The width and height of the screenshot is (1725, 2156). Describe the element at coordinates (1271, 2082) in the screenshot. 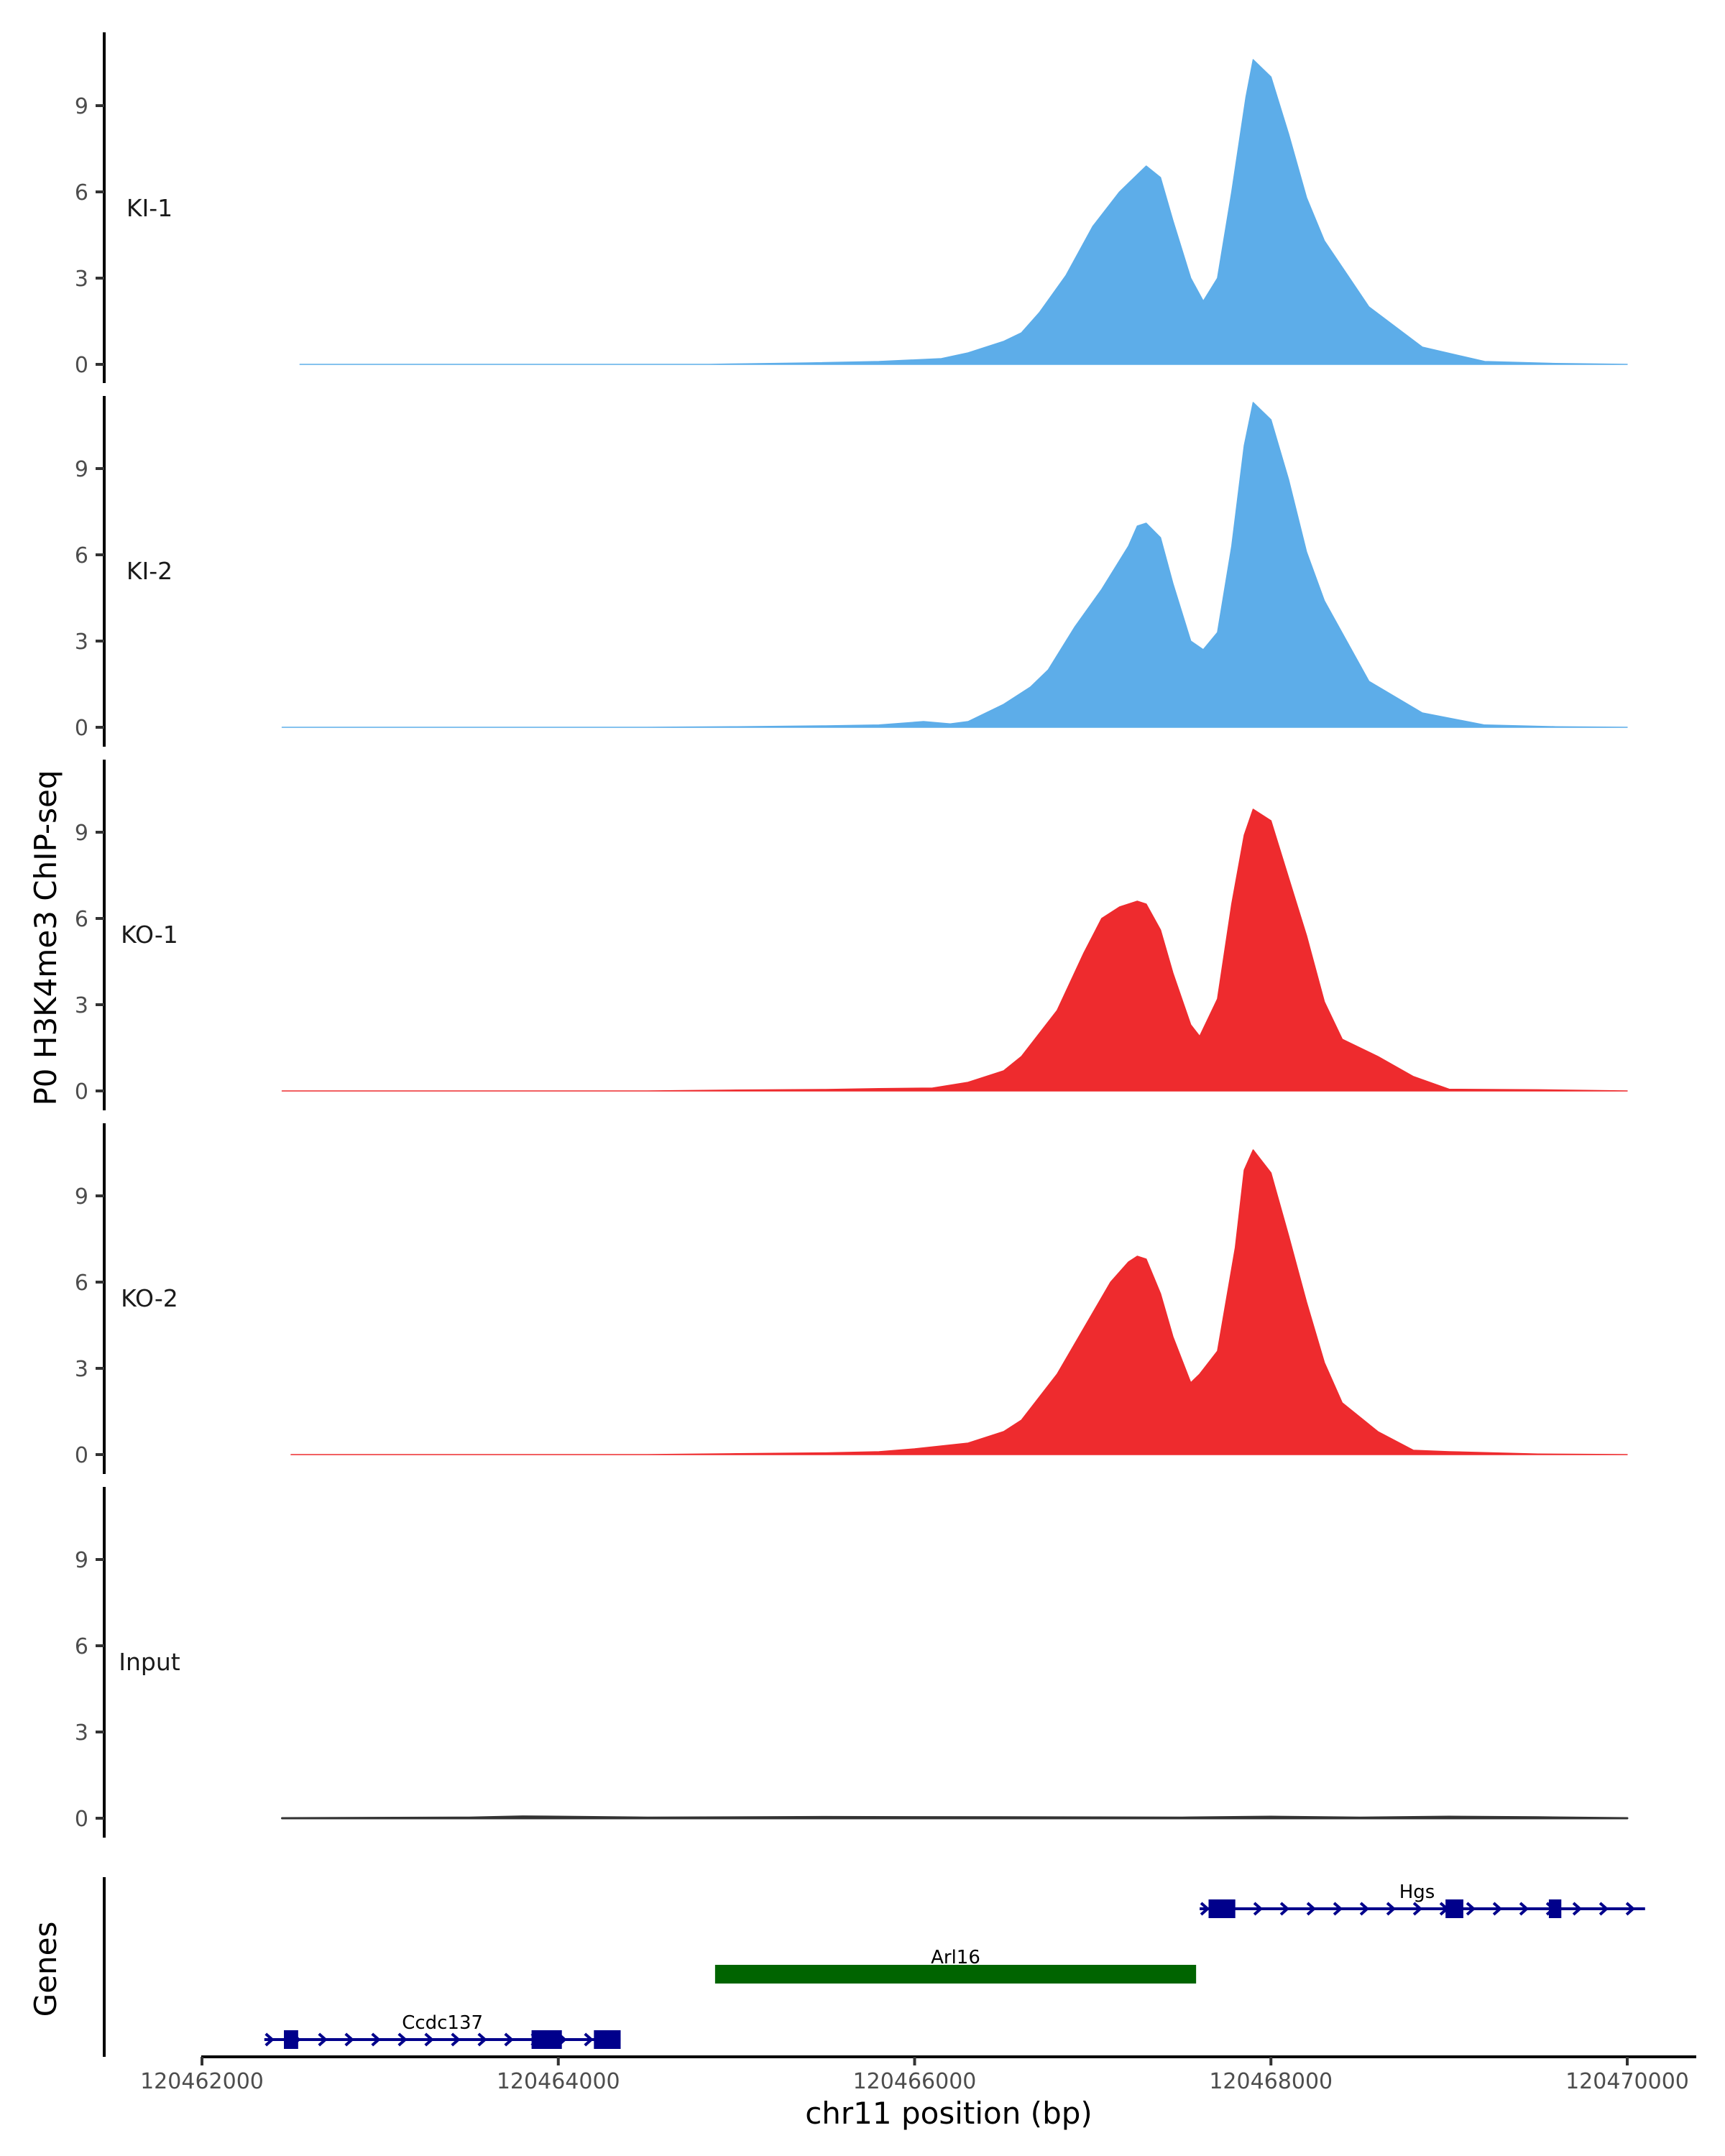

I see `x-tick-label: 120468000` at that location.